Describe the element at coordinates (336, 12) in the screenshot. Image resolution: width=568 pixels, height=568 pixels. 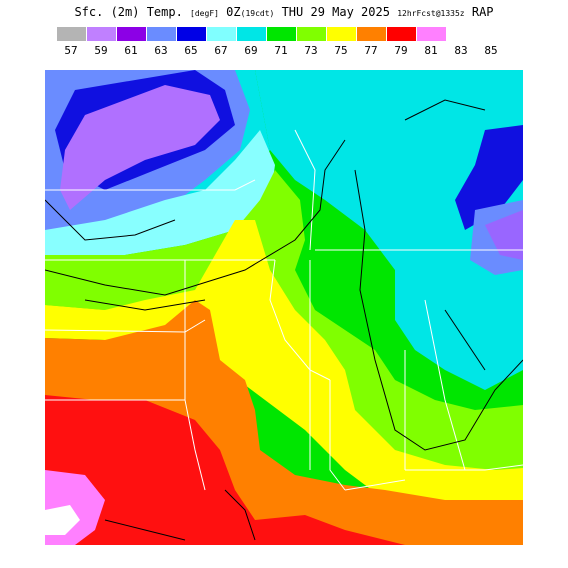
I see `title-date: THU 29 May 2025` at that location.